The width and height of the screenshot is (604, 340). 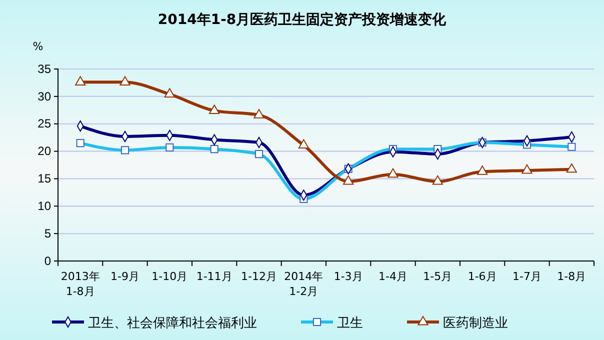 I want to click on x-tick-label: 1-11月, so click(x=214, y=276).